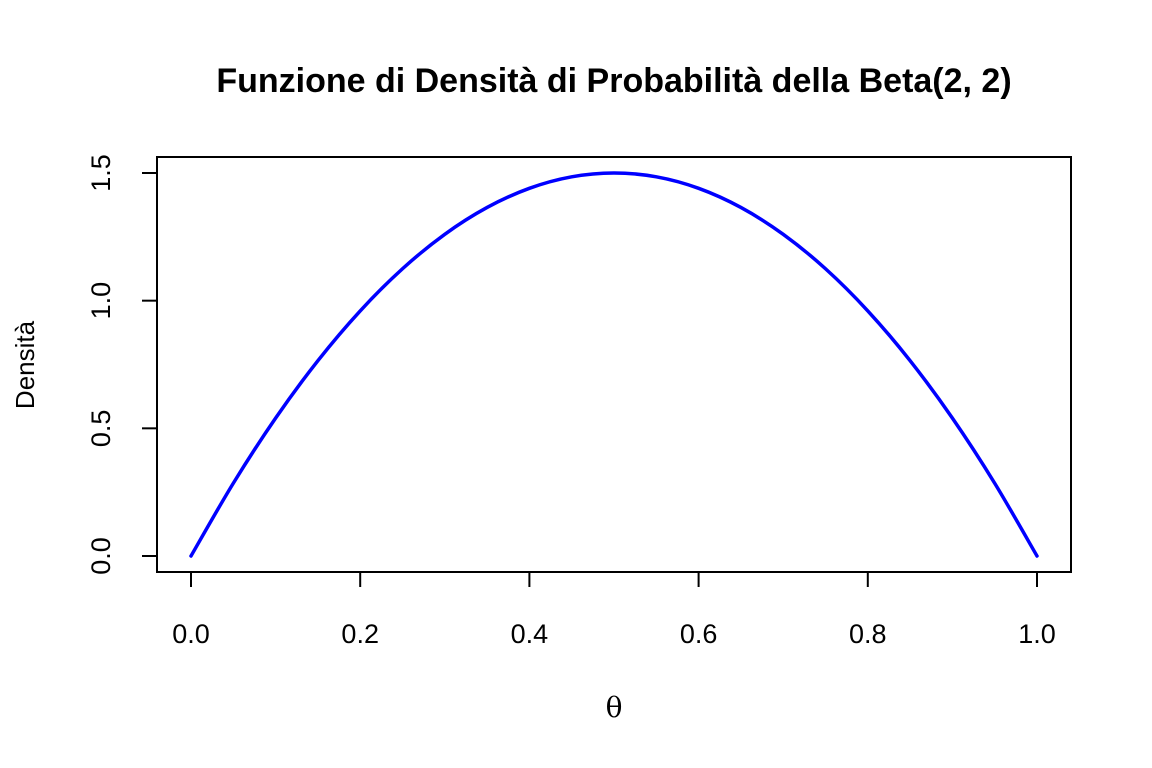  Describe the element at coordinates (101, 429) in the screenshot. I see `y-tick-label: 0.5` at that location.